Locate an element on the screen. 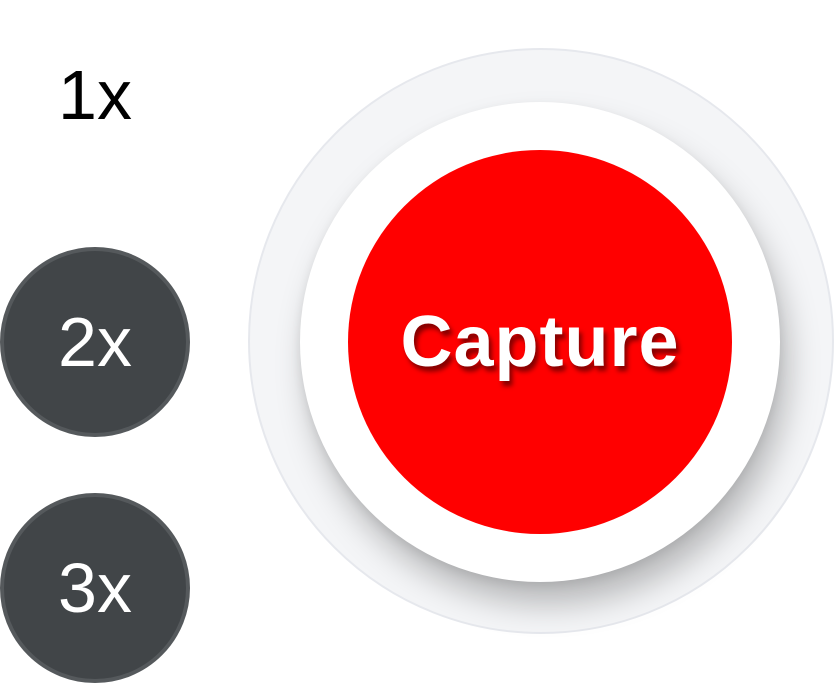 This screenshot has width=834, height=684. zoom-1x-button: 1x is located at coordinates (95, 95).